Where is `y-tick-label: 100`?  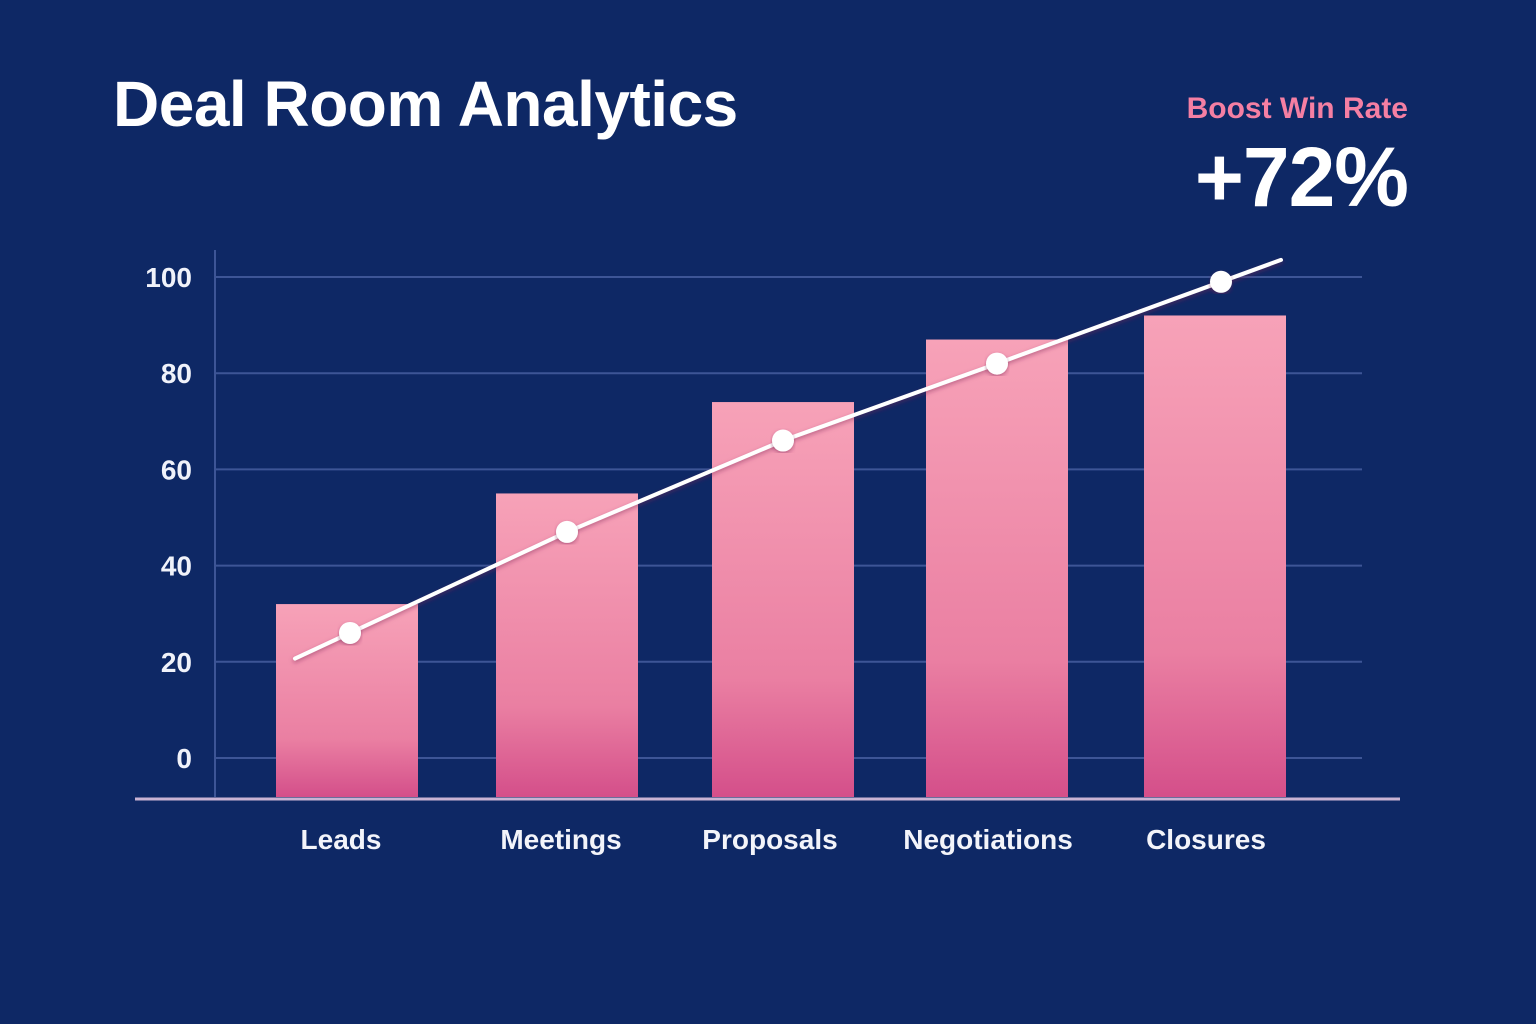 y-tick-label: 100 is located at coordinates (168, 277).